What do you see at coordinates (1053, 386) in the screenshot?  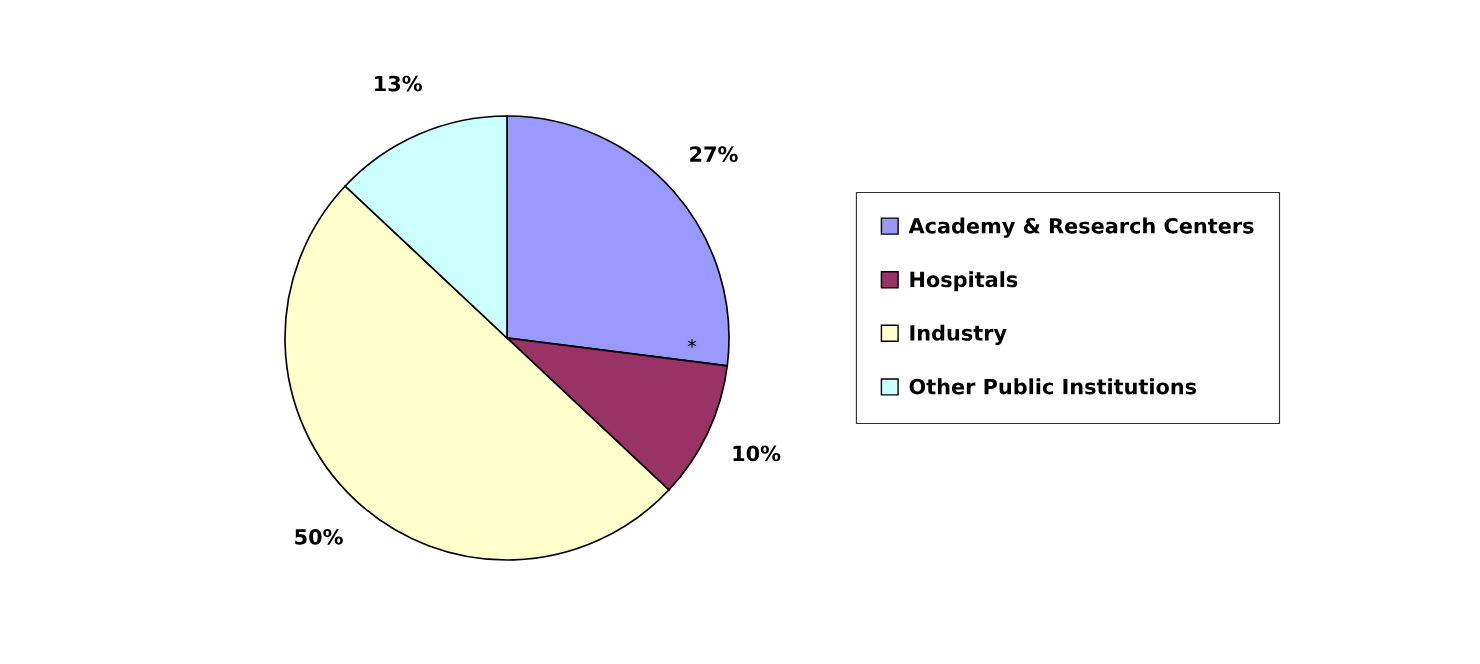 I see `legend-label: Other Public Institutions` at bounding box center [1053, 386].